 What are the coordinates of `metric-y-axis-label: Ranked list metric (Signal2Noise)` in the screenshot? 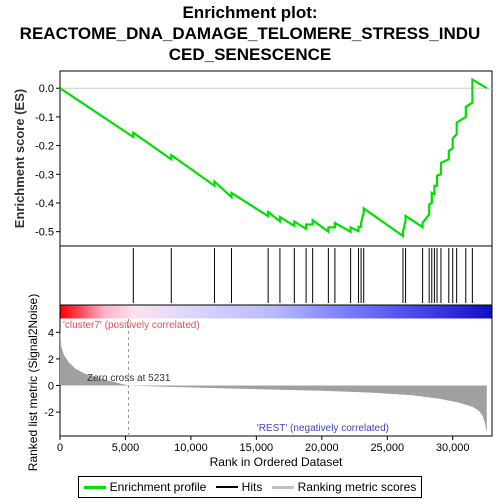 It's located at (33, 382).